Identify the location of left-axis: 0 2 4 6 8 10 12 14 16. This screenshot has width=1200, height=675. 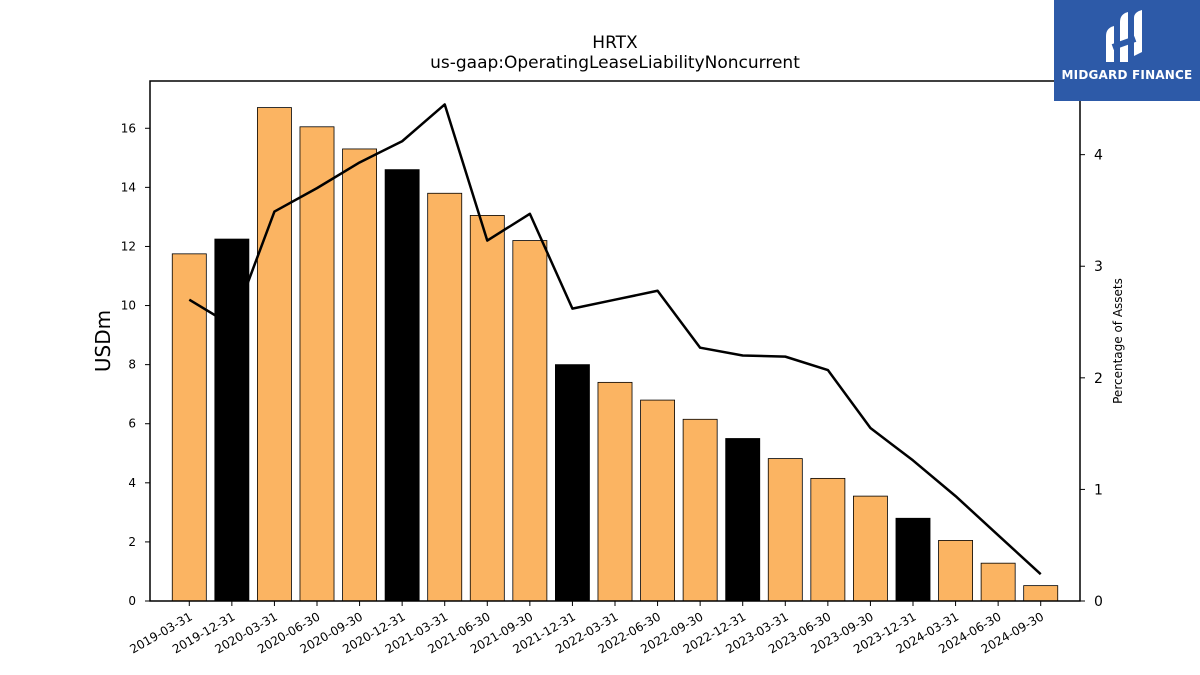
(135, 364).